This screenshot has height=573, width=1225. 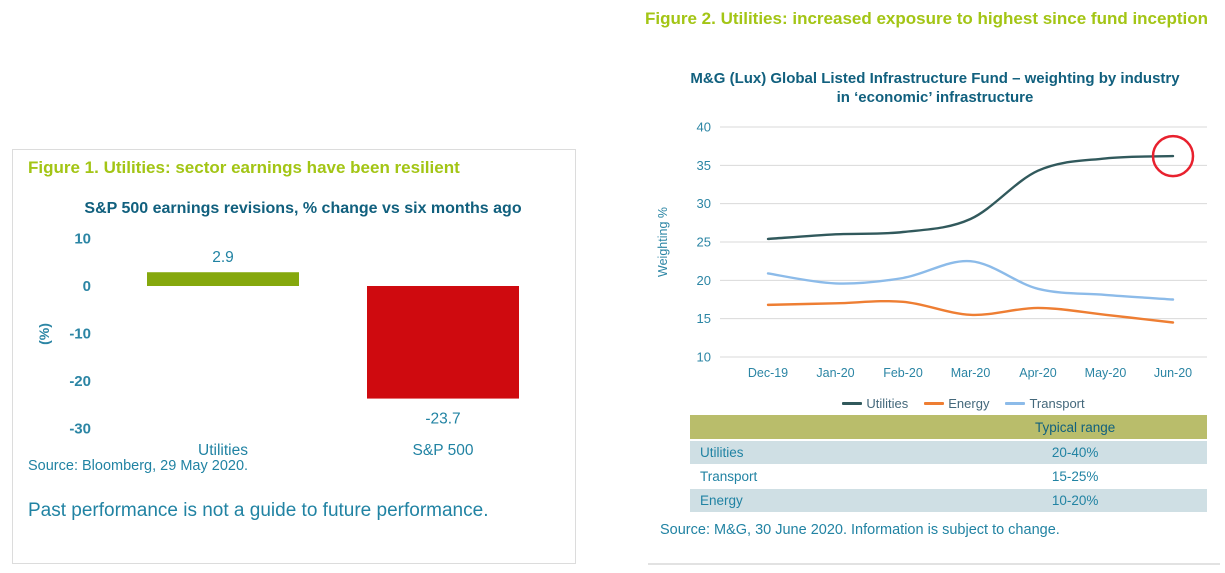 What do you see at coordinates (1075, 427) in the screenshot?
I see `table-cell-value: Typical range` at bounding box center [1075, 427].